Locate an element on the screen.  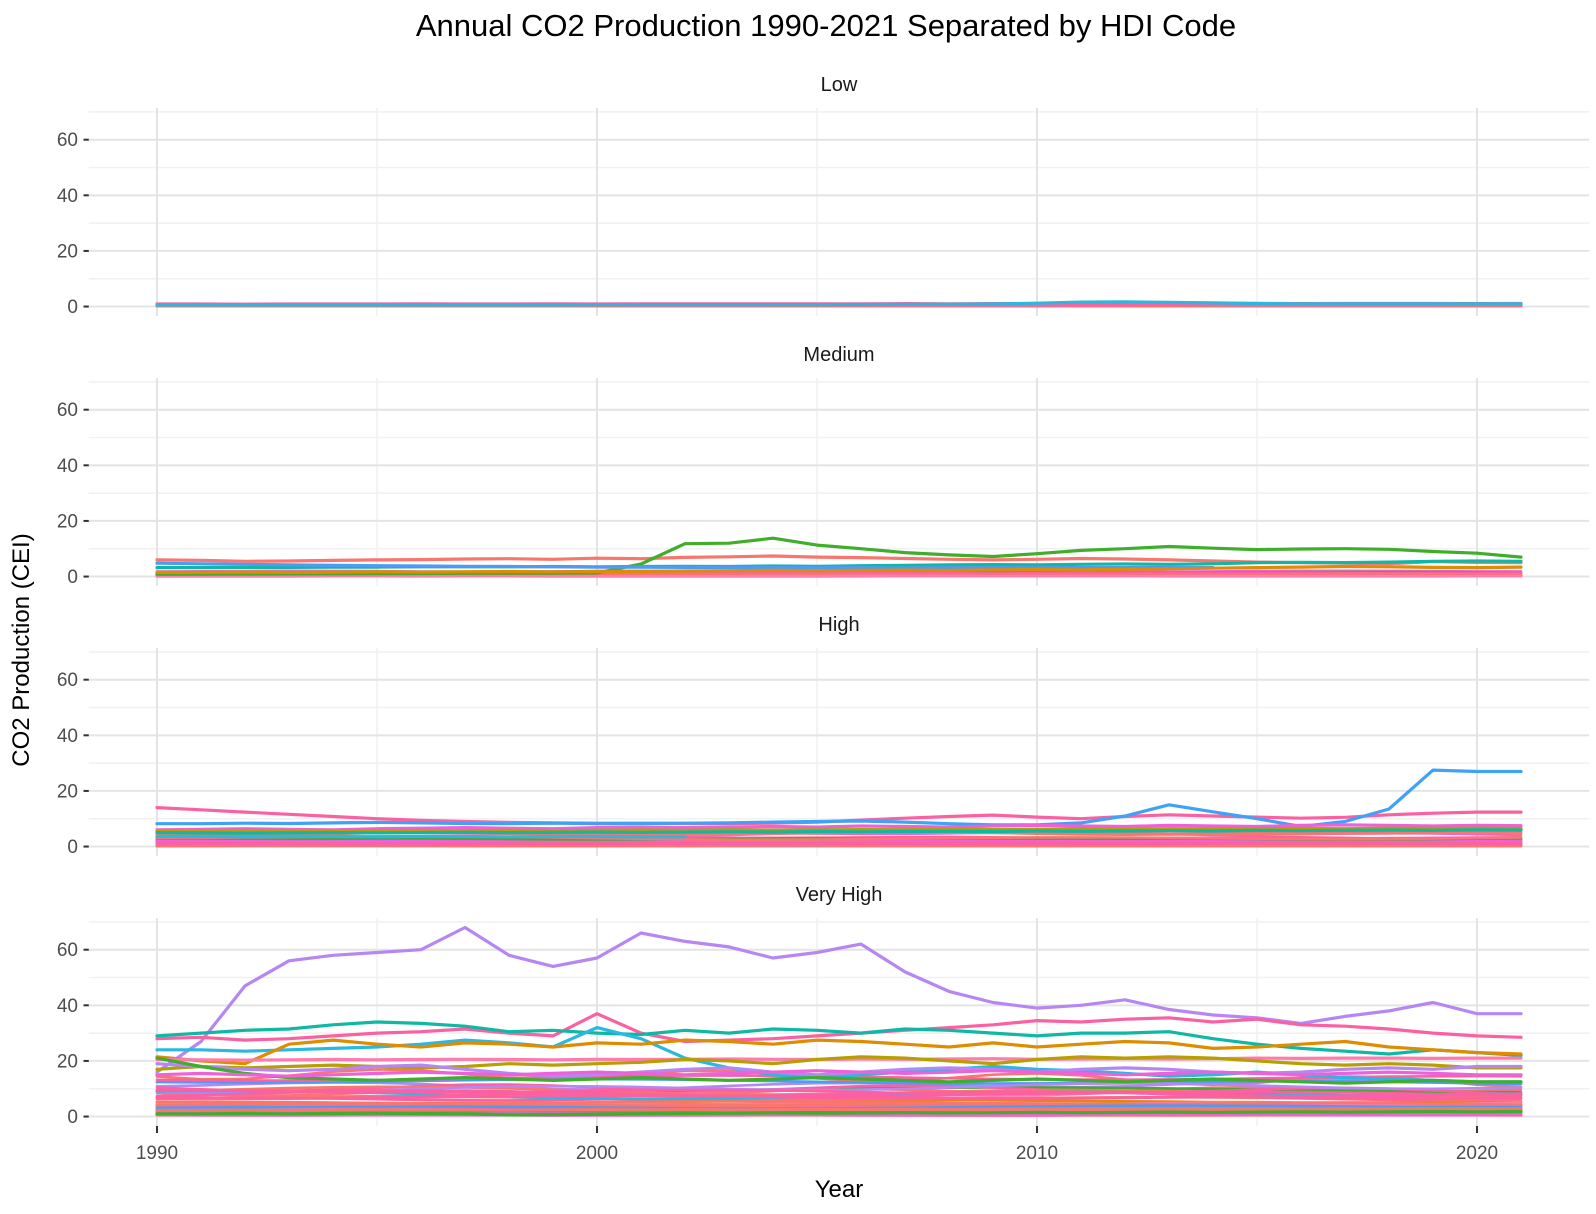
series-line-low-cyan-bump is located at coordinates (839, 303).